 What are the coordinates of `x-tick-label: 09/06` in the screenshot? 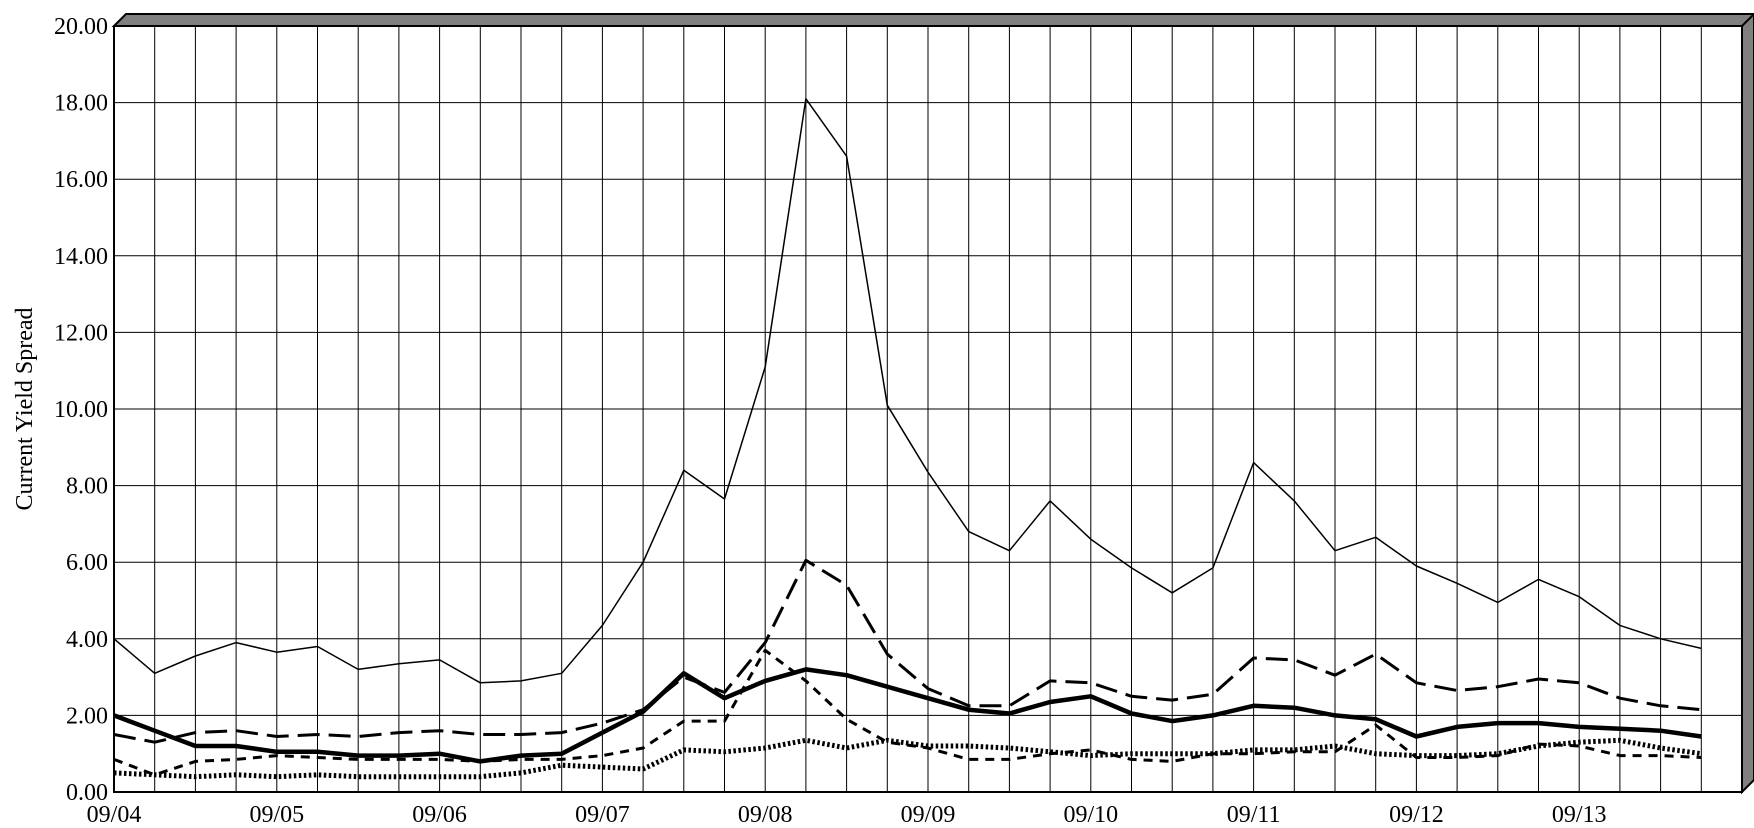 It's located at (439, 815).